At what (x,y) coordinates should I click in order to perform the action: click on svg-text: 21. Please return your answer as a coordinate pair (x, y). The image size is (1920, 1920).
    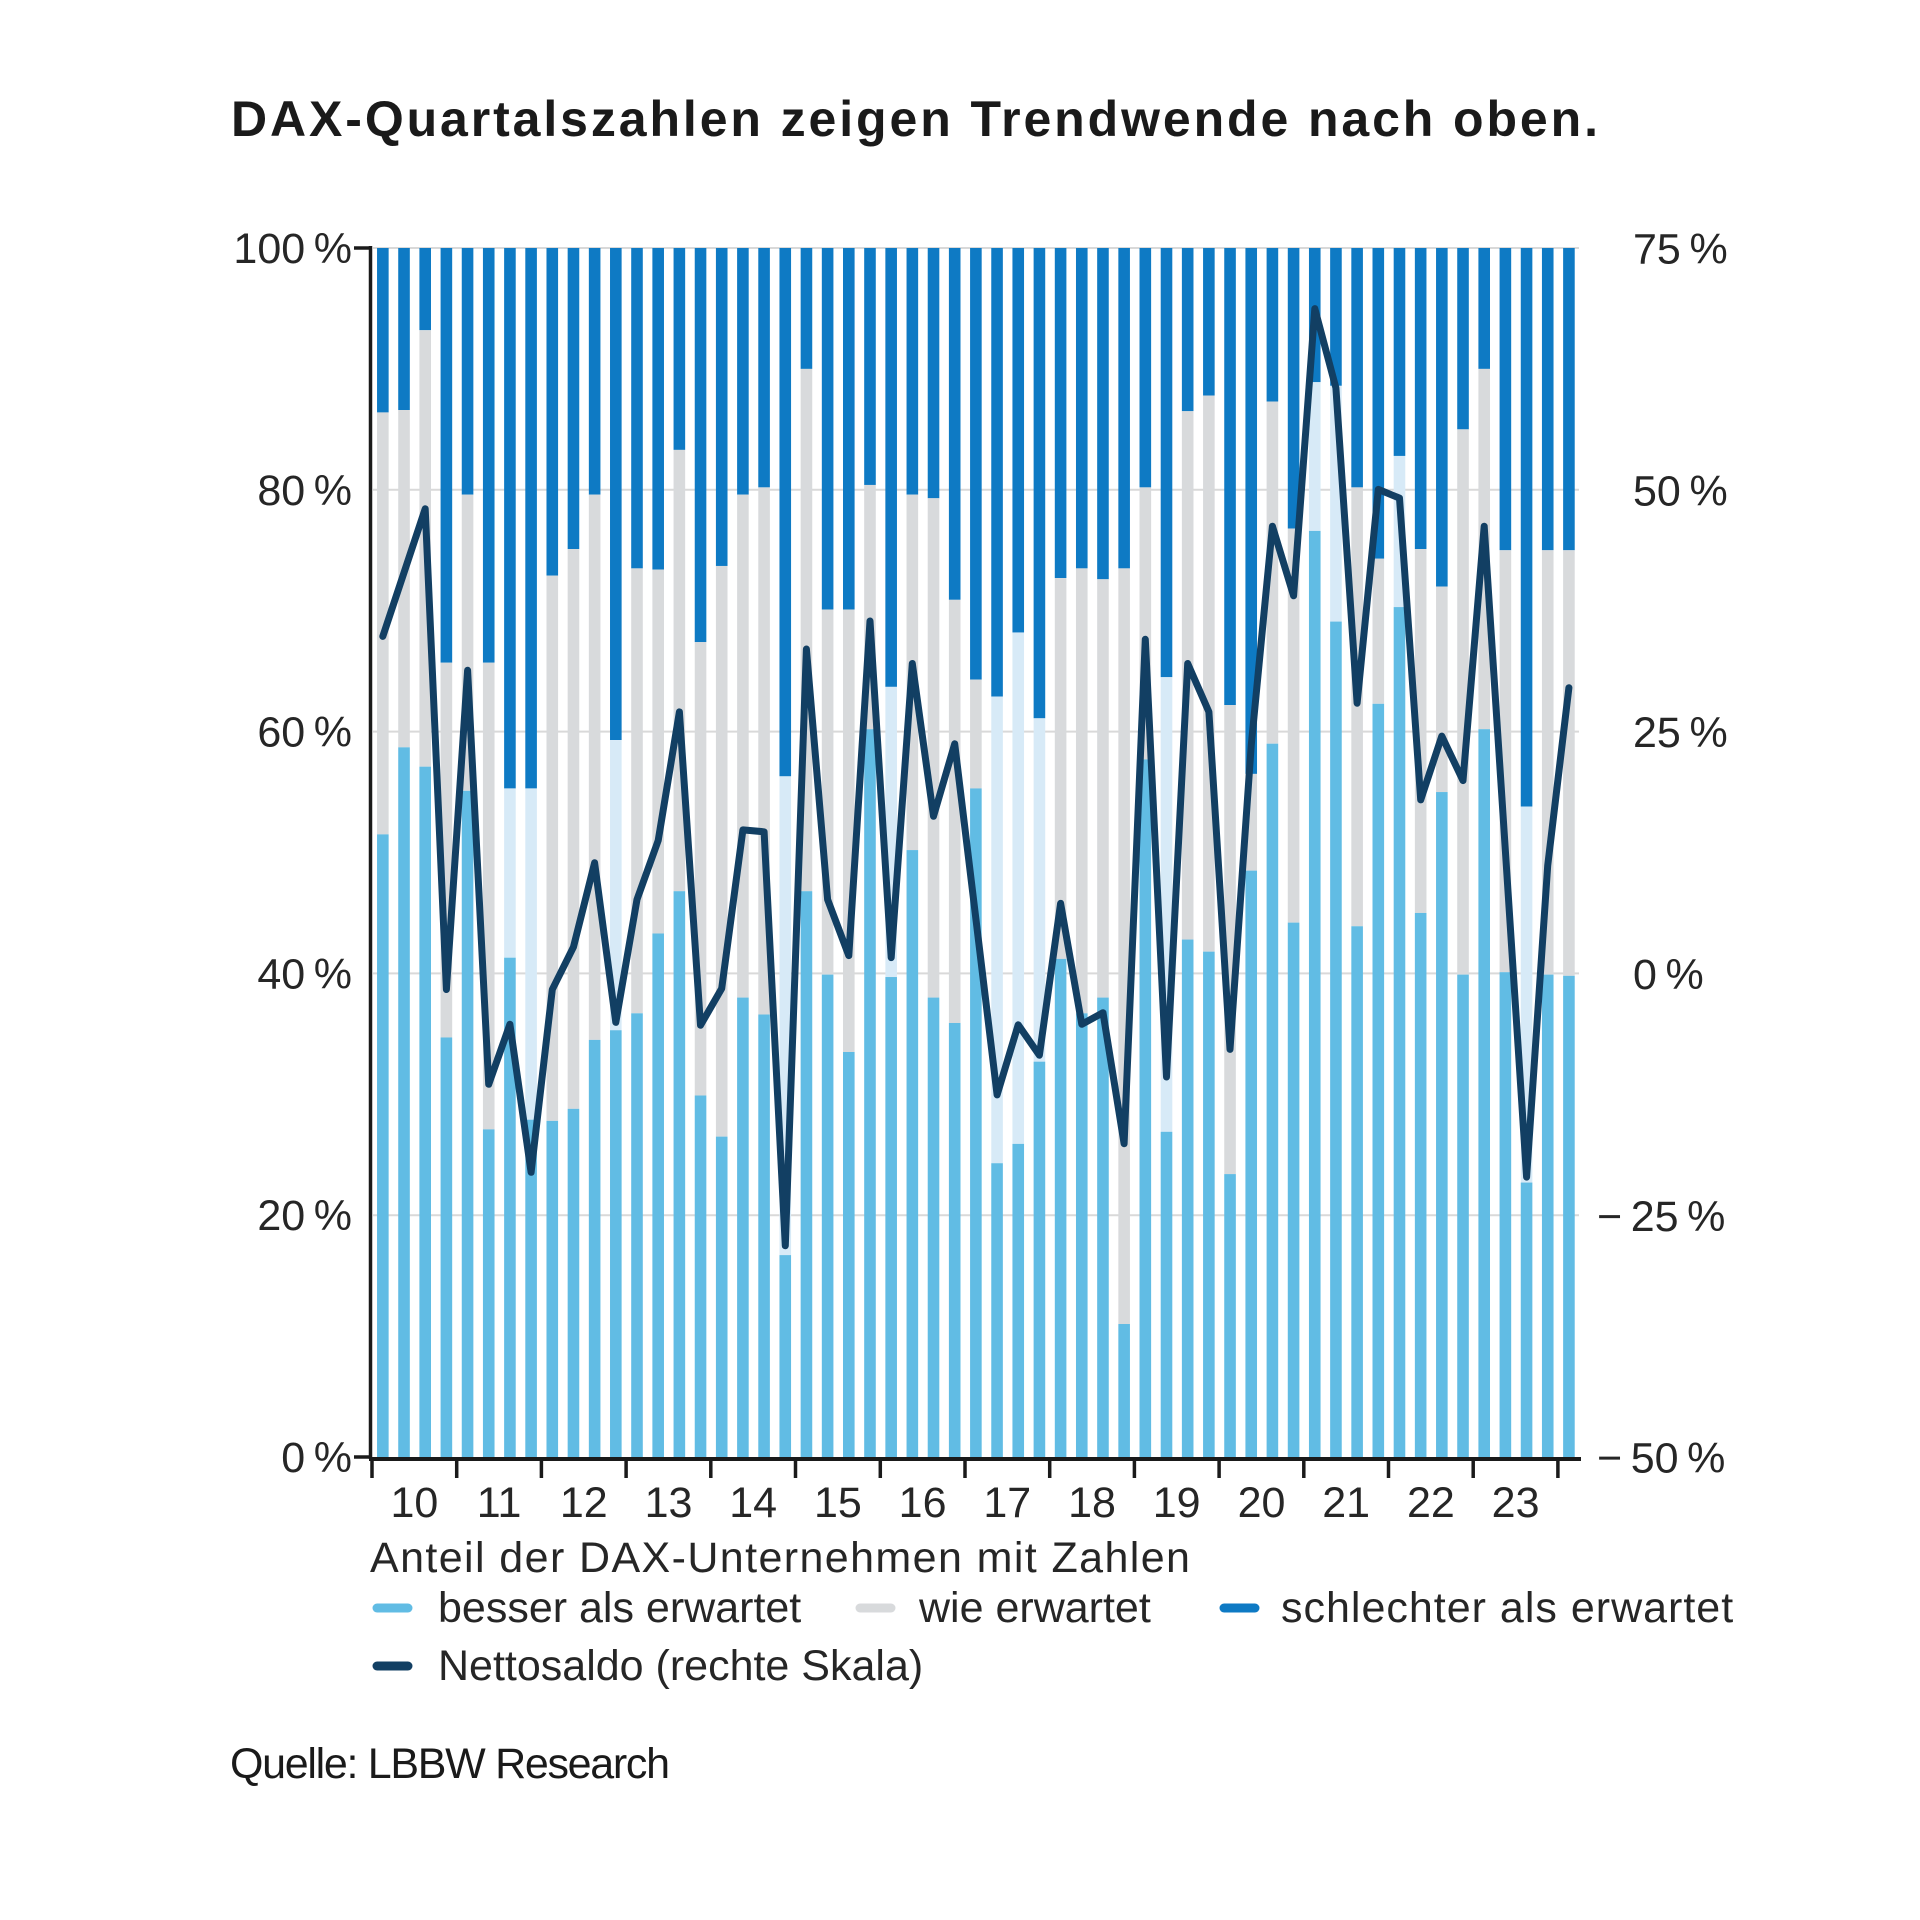
    Looking at the image, I should click on (1346, 1503).